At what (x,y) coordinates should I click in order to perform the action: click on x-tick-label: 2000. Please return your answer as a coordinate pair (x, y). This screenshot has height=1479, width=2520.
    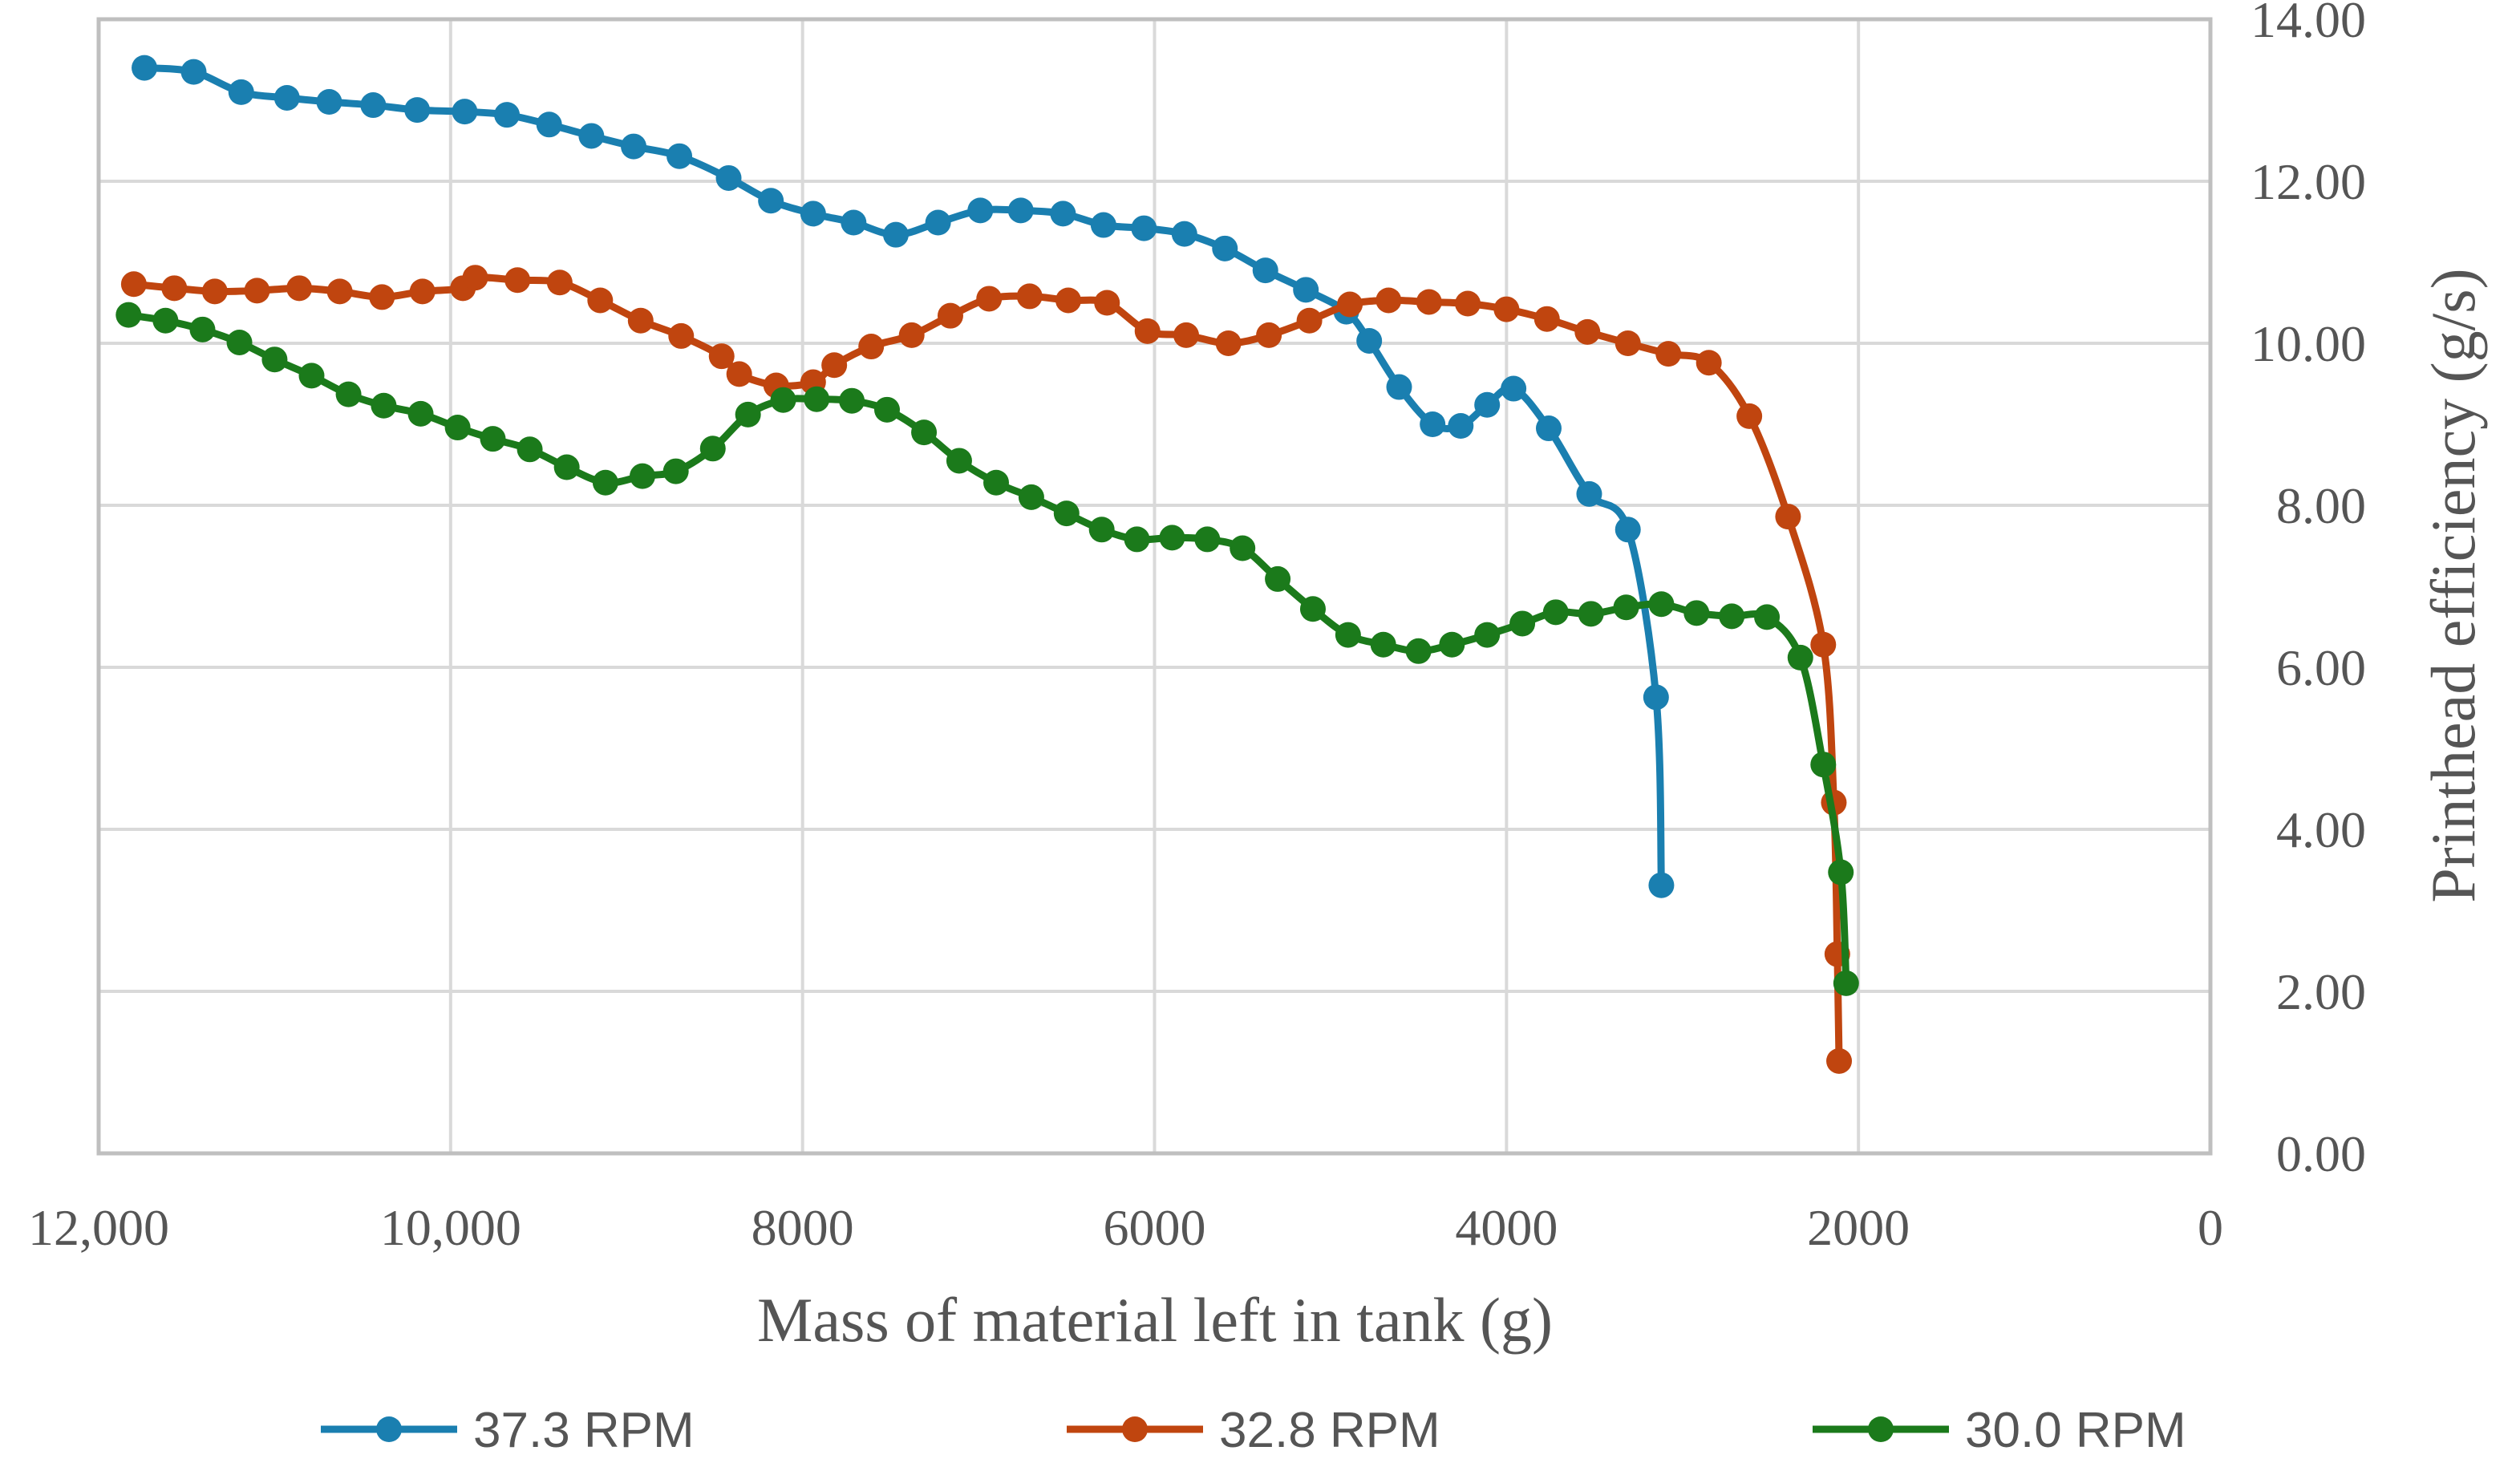
    Looking at the image, I should click on (1858, 1227).